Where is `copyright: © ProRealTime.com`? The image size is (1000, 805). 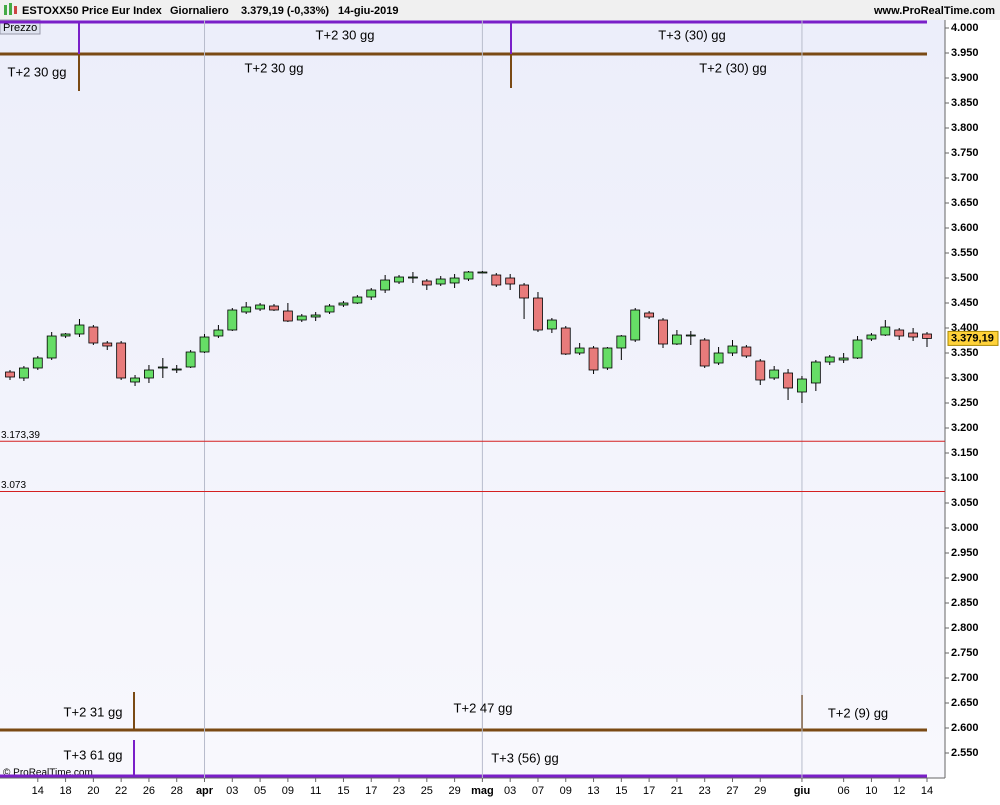
copyright: © ProRealTime.com is located at coordinates (48, 773).